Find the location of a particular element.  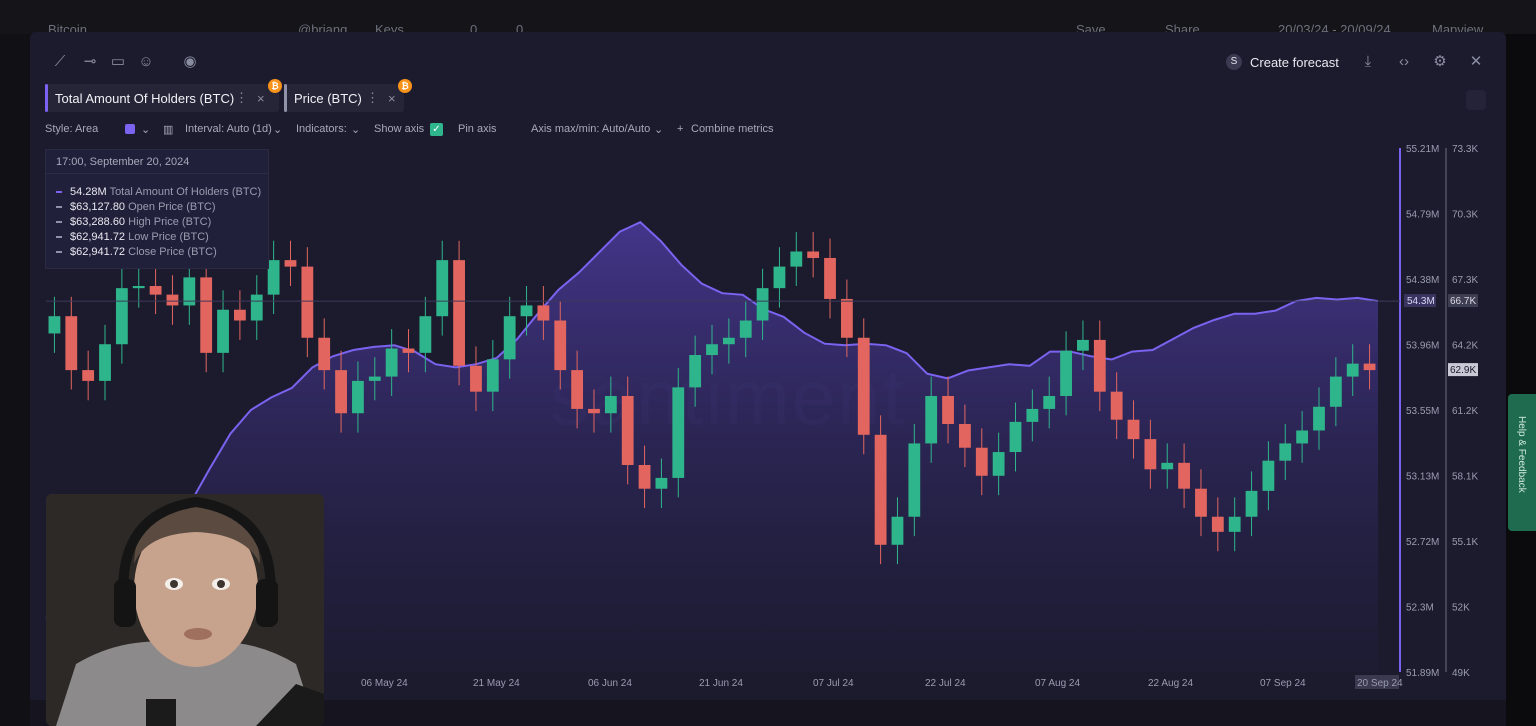

tooltip-value: $62,941.72 is located at coordinates (98, 252).